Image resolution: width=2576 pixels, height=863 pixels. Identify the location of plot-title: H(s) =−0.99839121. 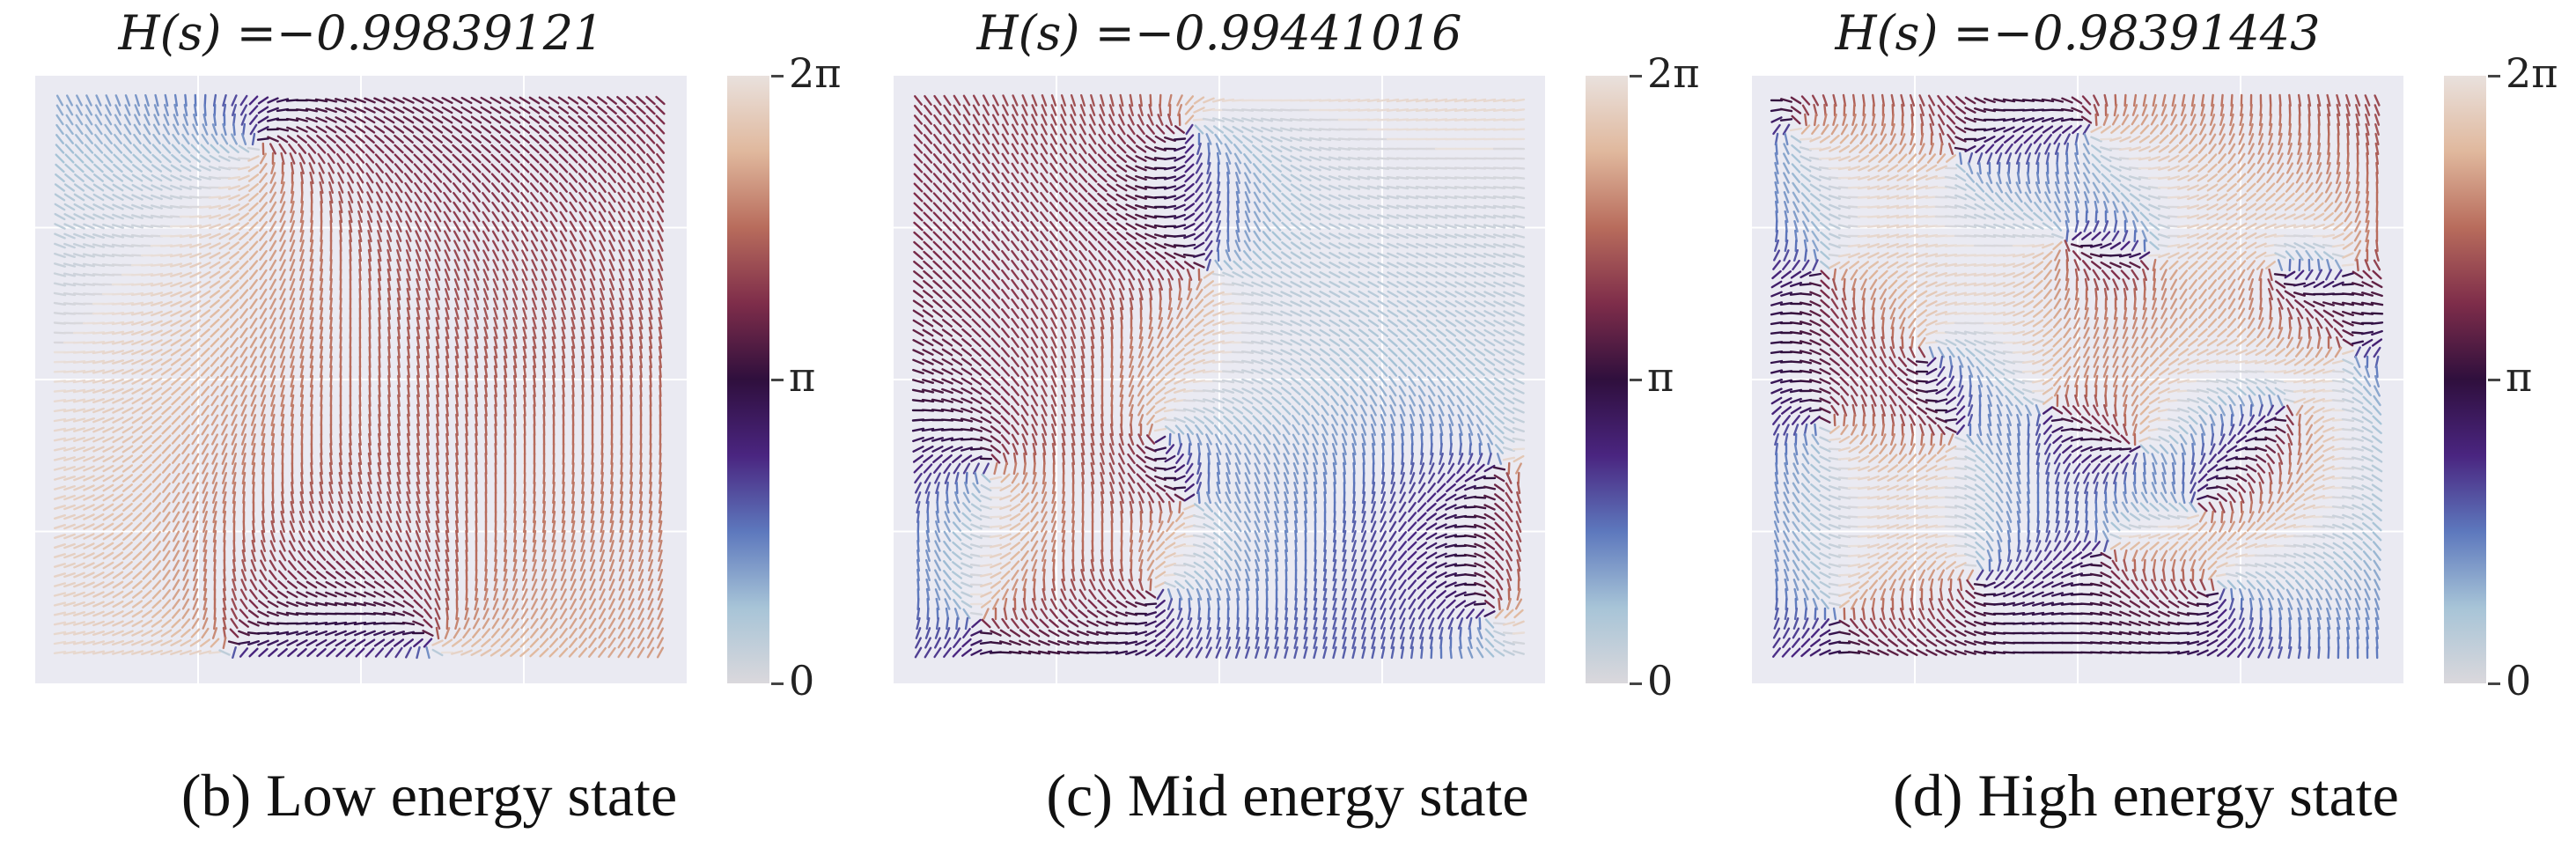
(361, 33).